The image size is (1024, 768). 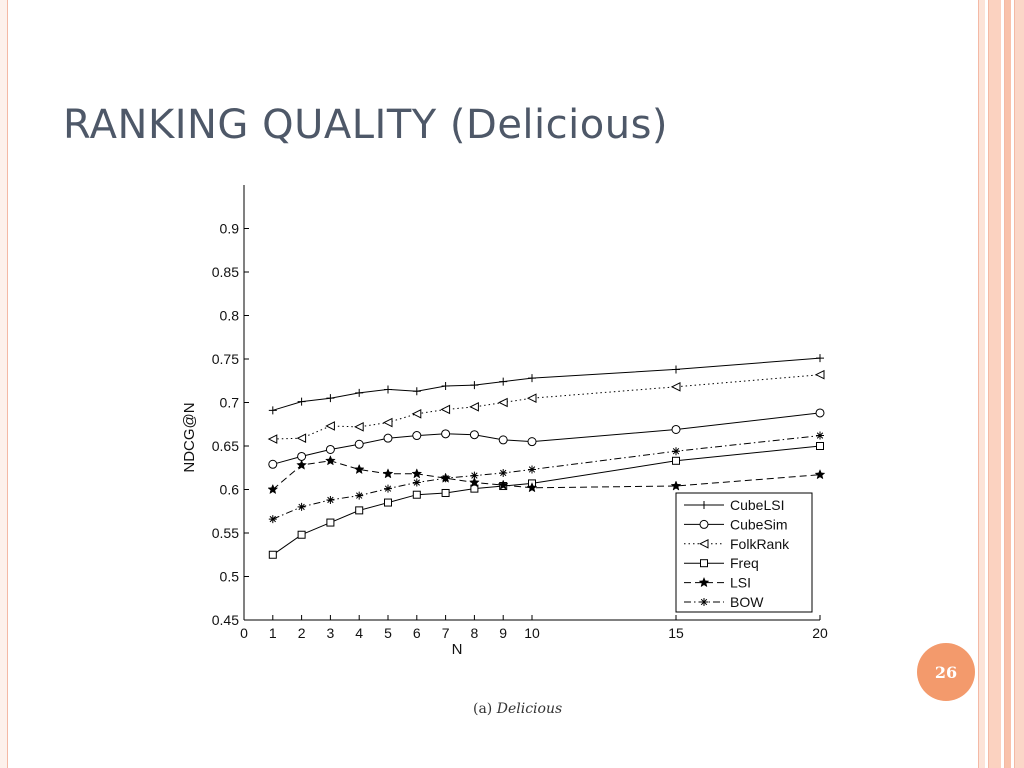 I want to click on y-tick-label: 0.9, so click(x=230, y=229).